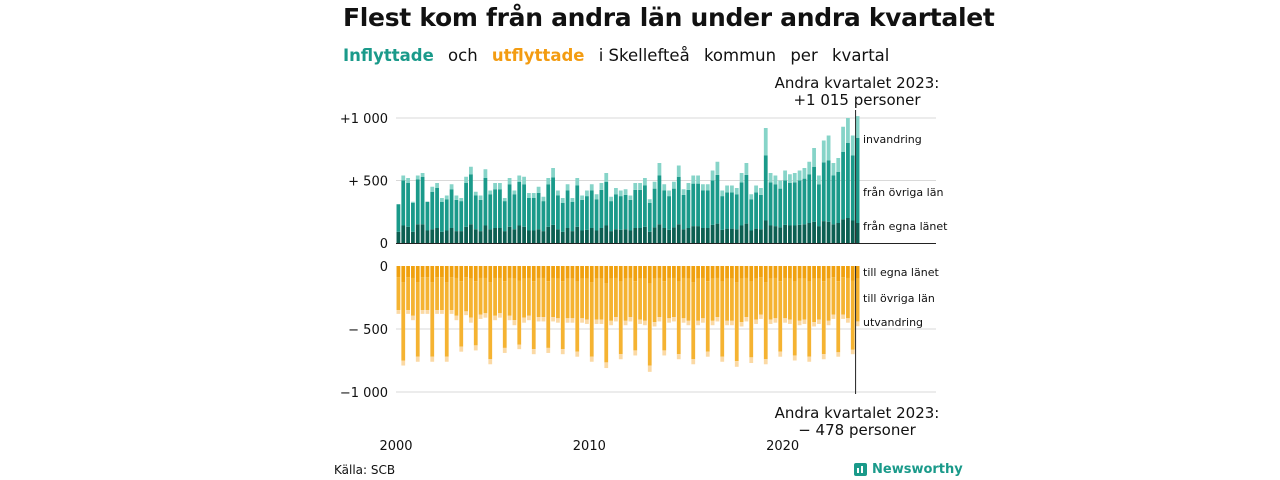 This screenshot has width=1280, height=480. Describe the element at coordinates (901, 272) in the screenshot. I see `series-label-till-egna: till egna länet` at that location.